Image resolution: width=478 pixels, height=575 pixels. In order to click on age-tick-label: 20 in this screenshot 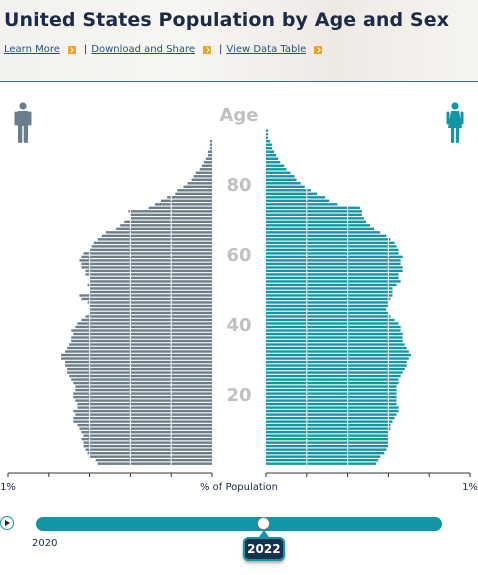, I will do `click(238, 395)`.